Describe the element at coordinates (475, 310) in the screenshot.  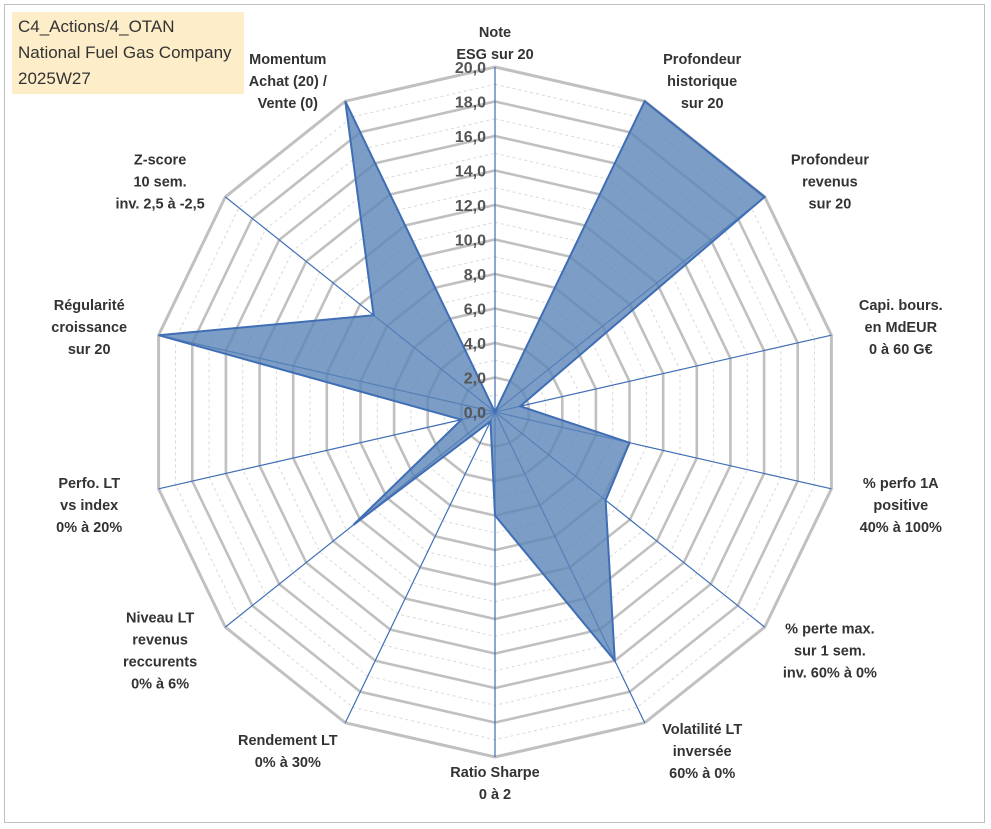
I see `tick-label: 6,0` at that location.